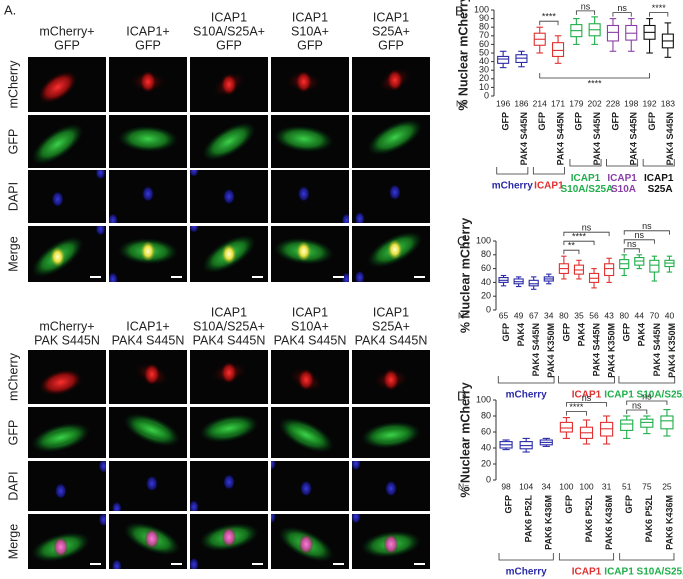 Image resolution: width=683 pixels, height=579 pixels. What do you see at coordinates (576, 103) in the screenshot?
I see `n-value: 179` at bounding box center [576, 103].